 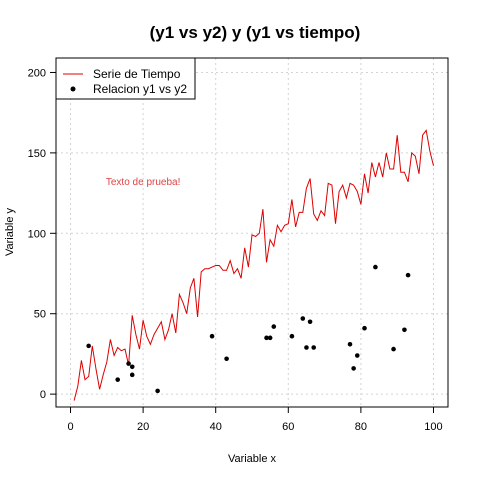 I want to click on legend: Serie de Tiempo Relacion y1 vs y2, so click(x=125, y=78).